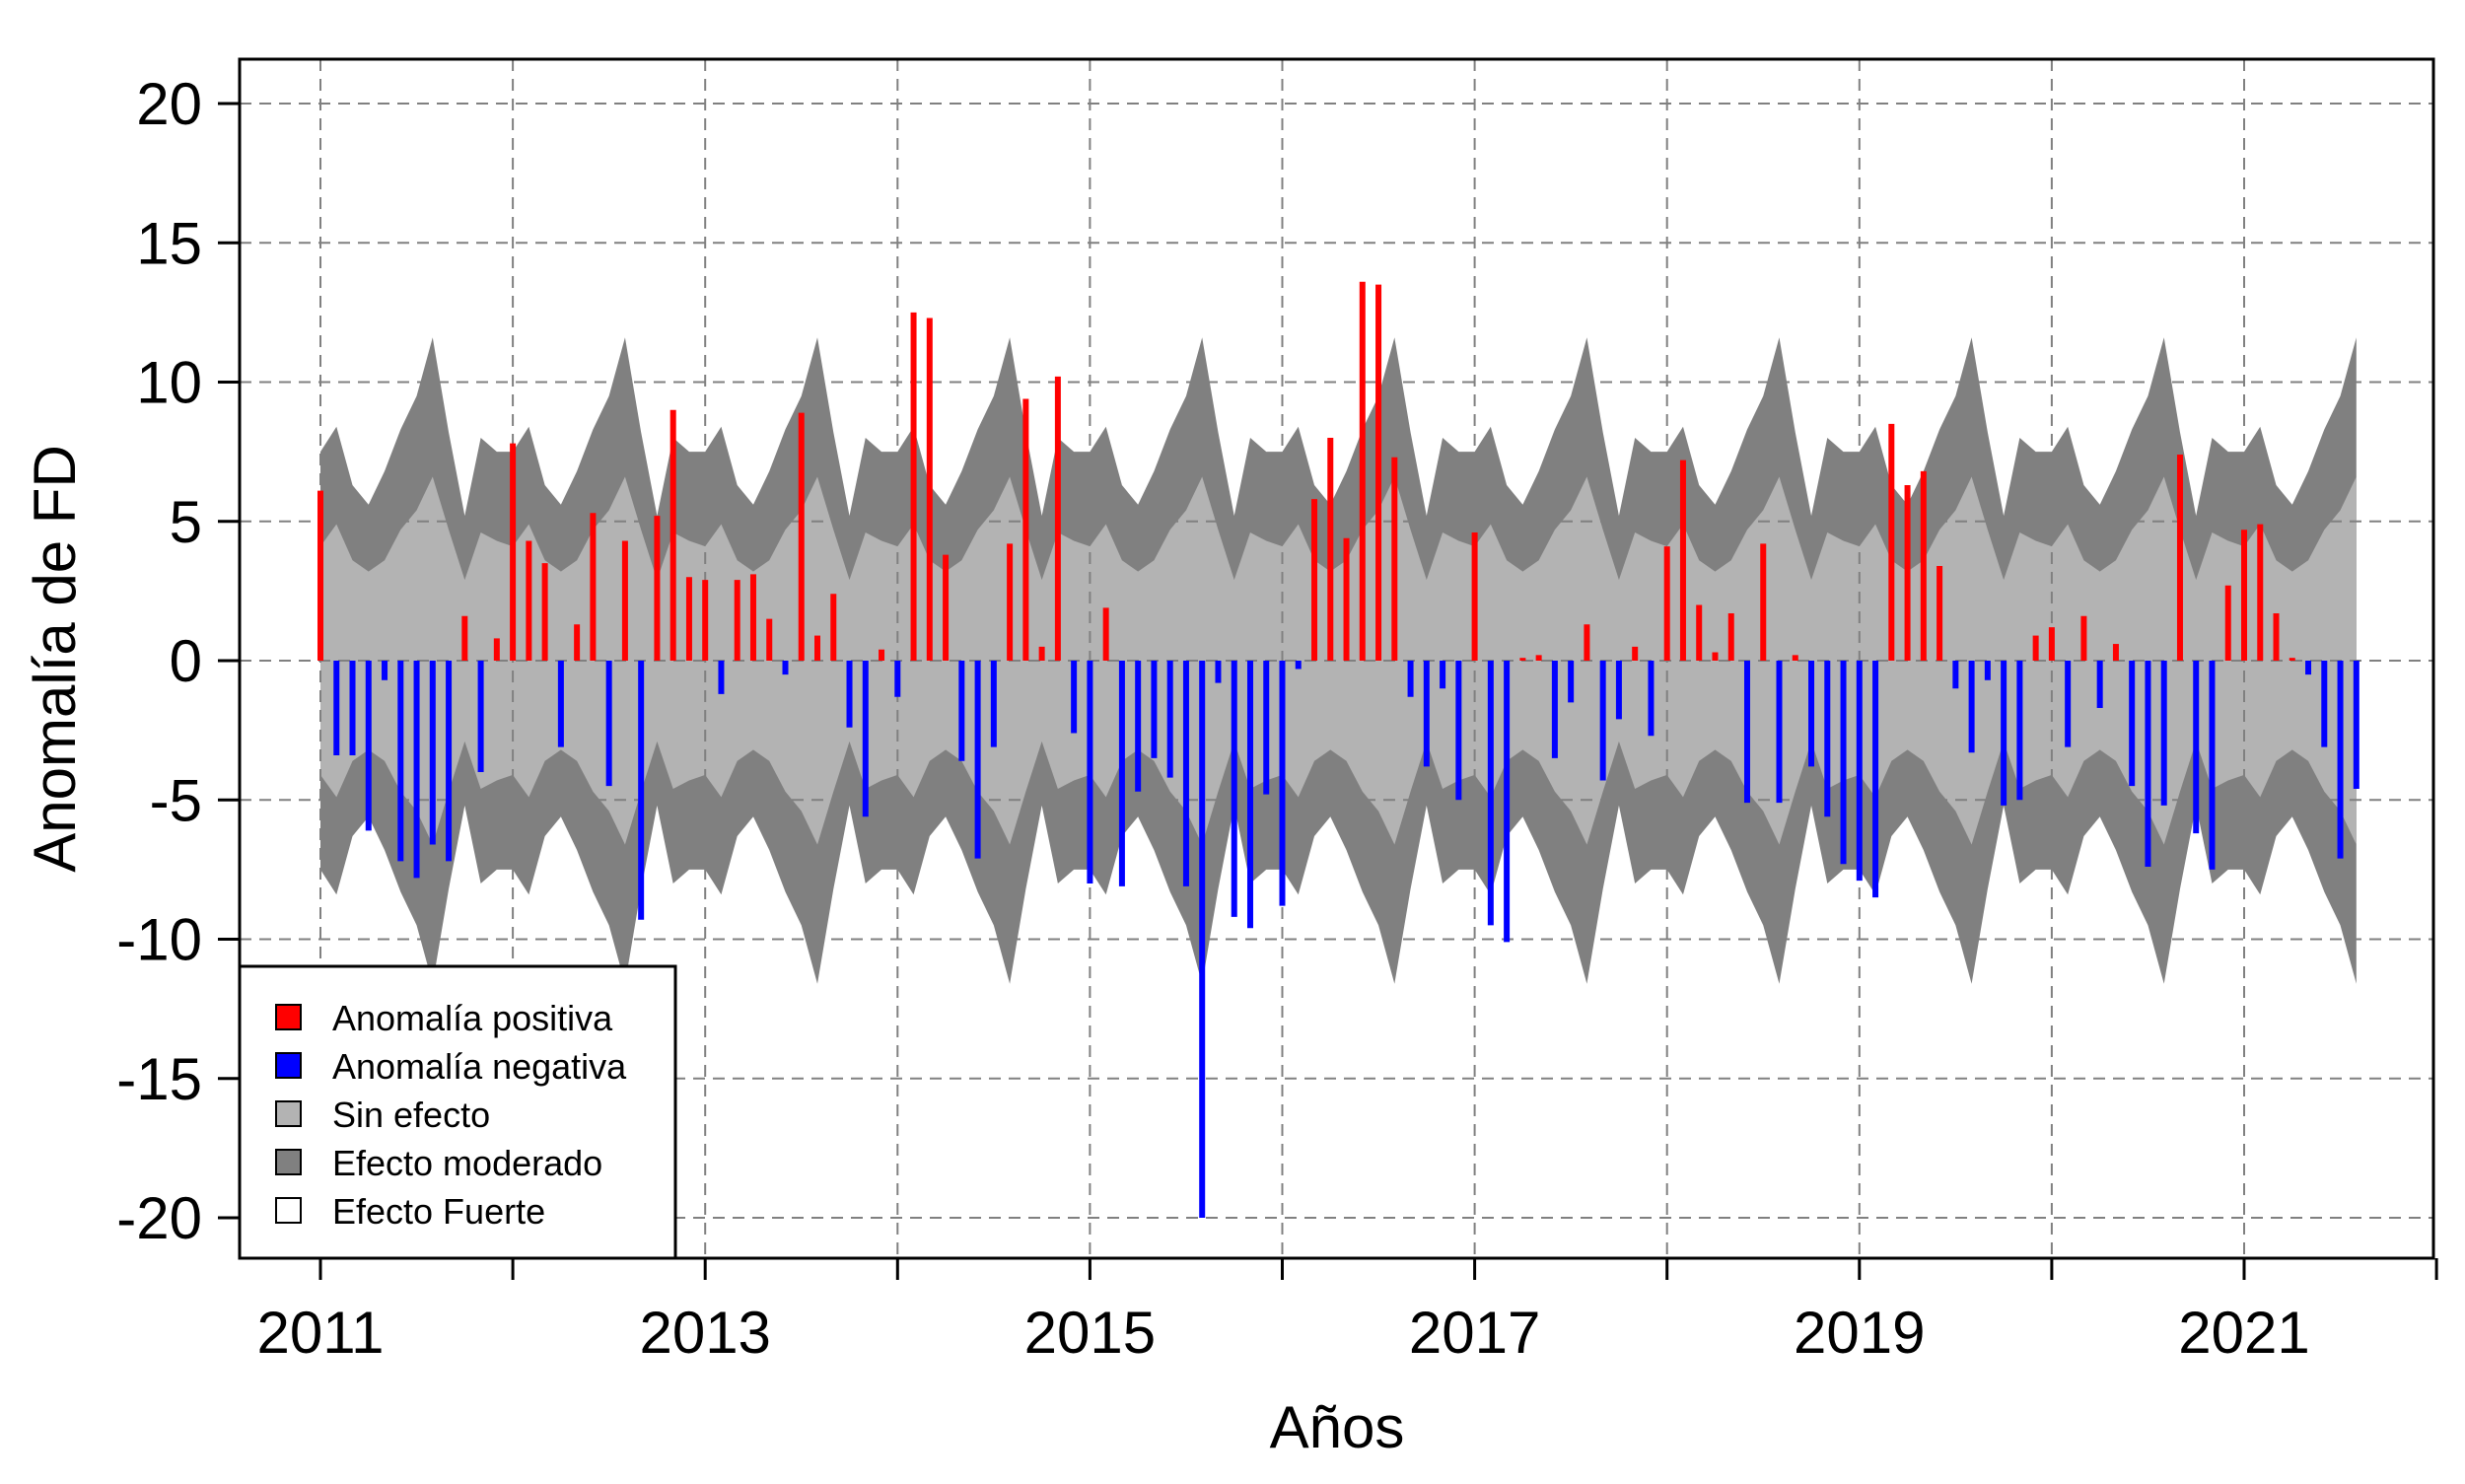 The height and width of the screenshot is (1484, 2465). Describe the element at coordinates (1338, 1427) in the screenshot. I see `x-axis-title: Años` at that location.